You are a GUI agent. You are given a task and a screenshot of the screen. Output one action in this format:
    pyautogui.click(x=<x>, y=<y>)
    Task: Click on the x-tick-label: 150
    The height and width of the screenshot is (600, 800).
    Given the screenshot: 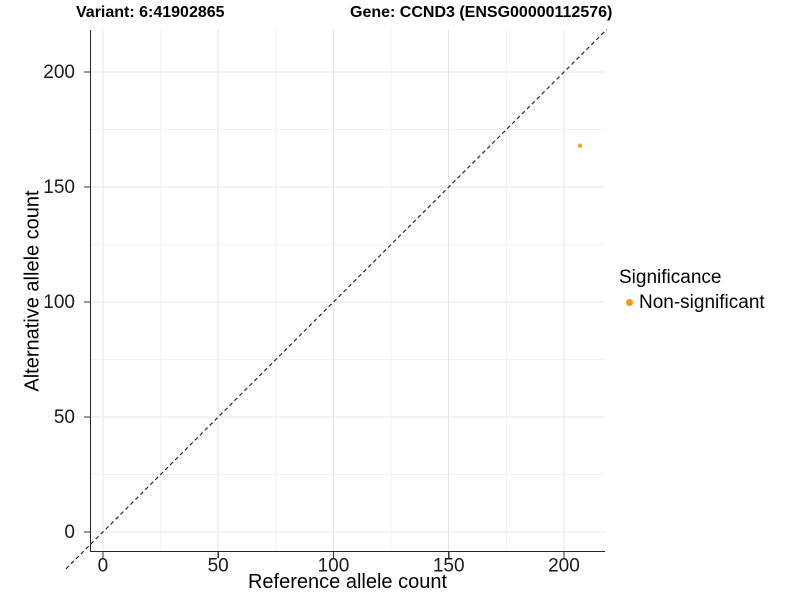 What is the action you would take?
    pyautogui.click(x=449, y=566)
    